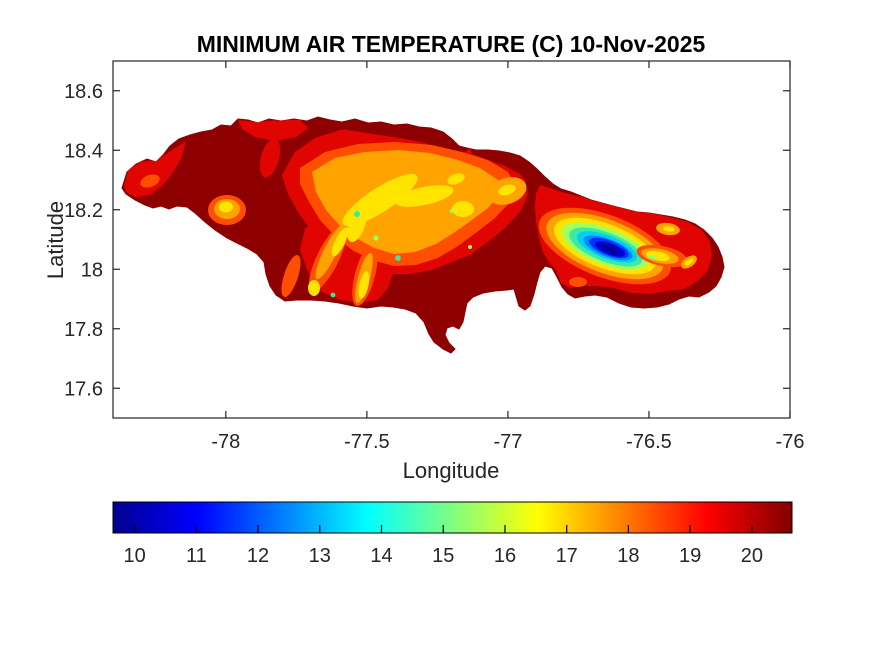 The image size is (875, 656). I want to click on y-tick-label: 18.4, so click(83, 151).